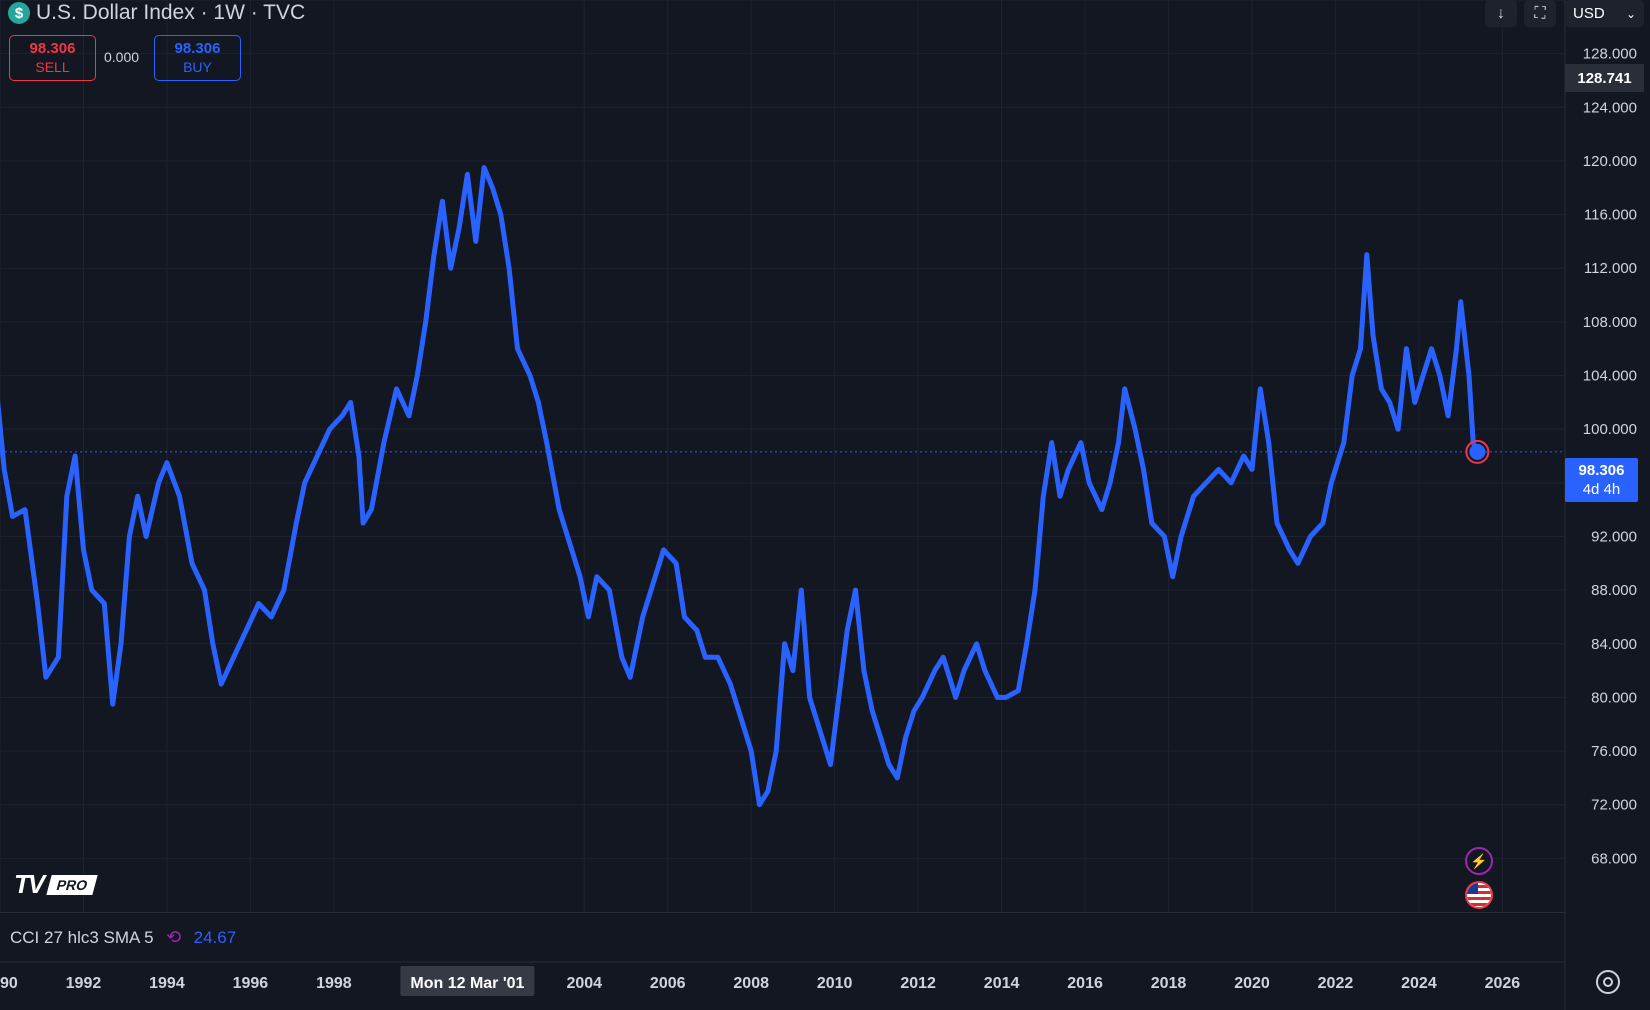  What do you see at coordinates (1614, 858) in the screenshot?
I see `y-tick-label: 68.000` at bounding box center [1614, 858].